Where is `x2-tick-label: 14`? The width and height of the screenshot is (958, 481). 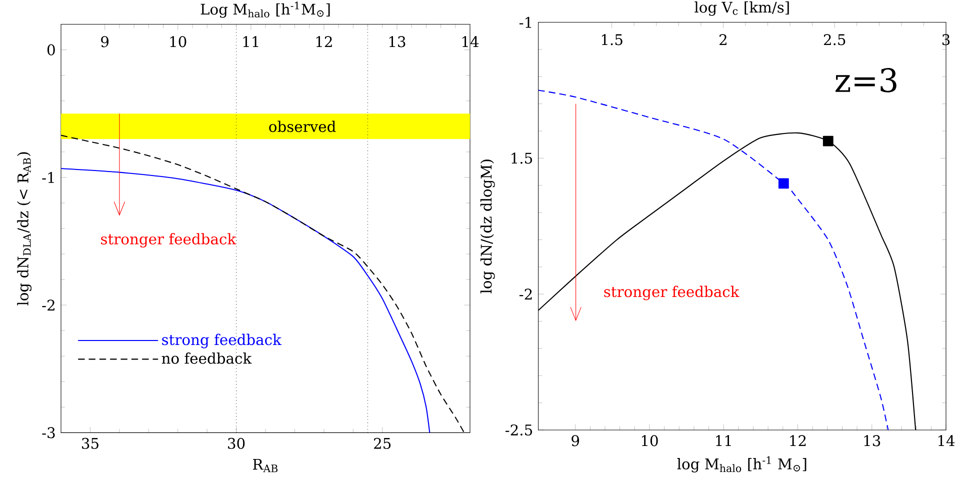
x2-tick-label: 14 is located at coordinates (470, 41).